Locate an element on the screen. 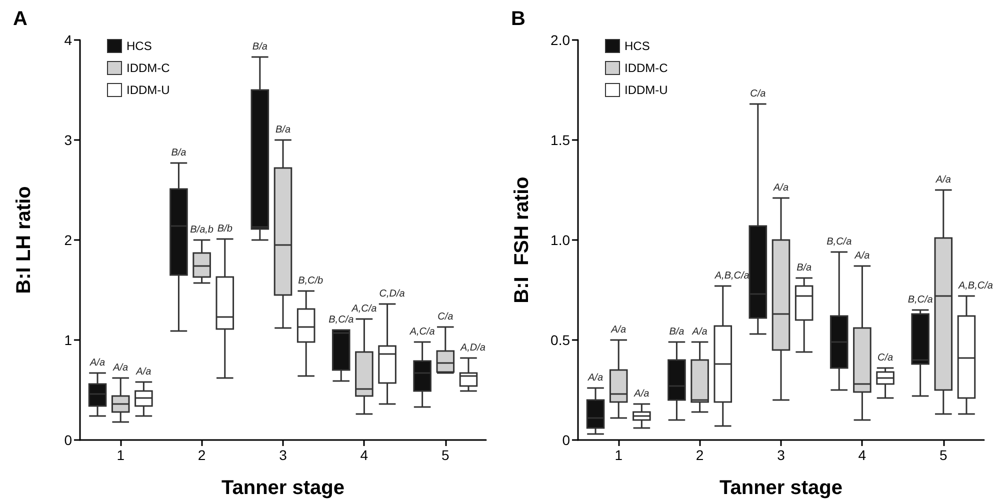 The height and width of the screenshot is (503, 997). annotation: B,C/b is located at coordinates (311, 281).